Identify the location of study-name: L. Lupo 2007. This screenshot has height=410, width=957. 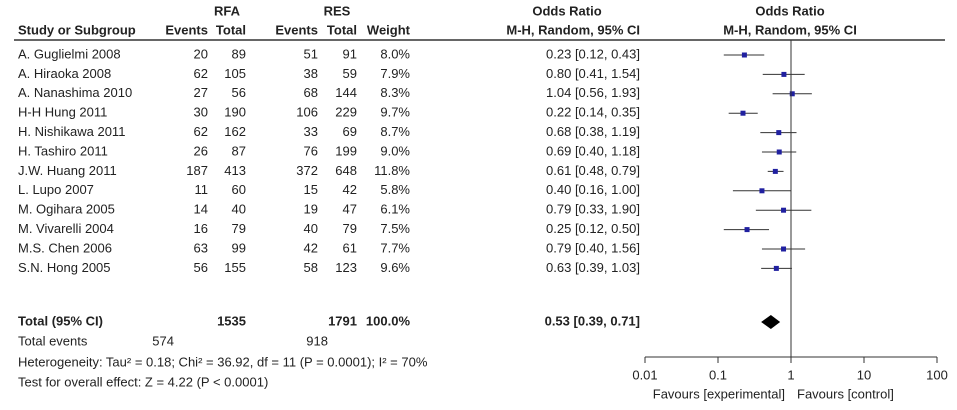
(56, 189).